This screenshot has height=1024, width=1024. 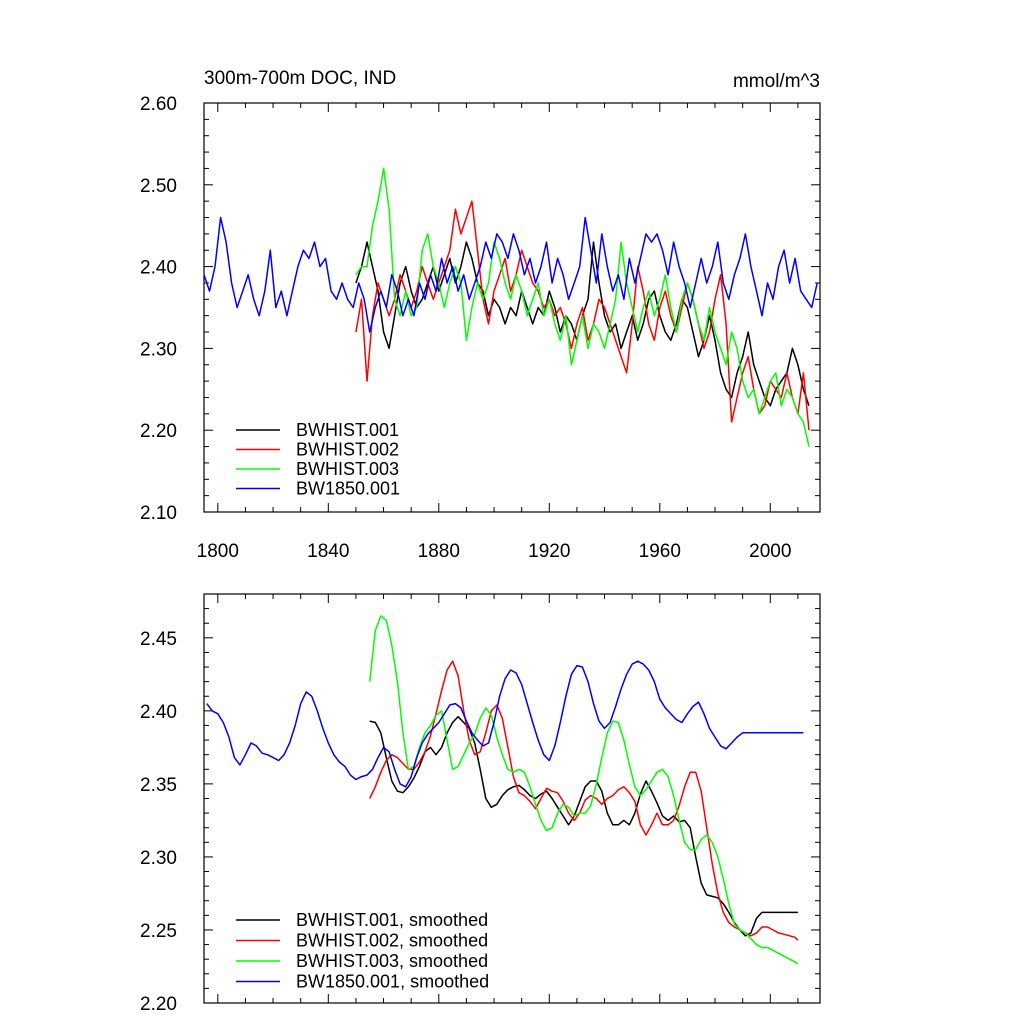 What do you see at coordinates (158, 513) in the screenshot?
I see `y-tick-label: 2.10` at bounding box center [158, 513].